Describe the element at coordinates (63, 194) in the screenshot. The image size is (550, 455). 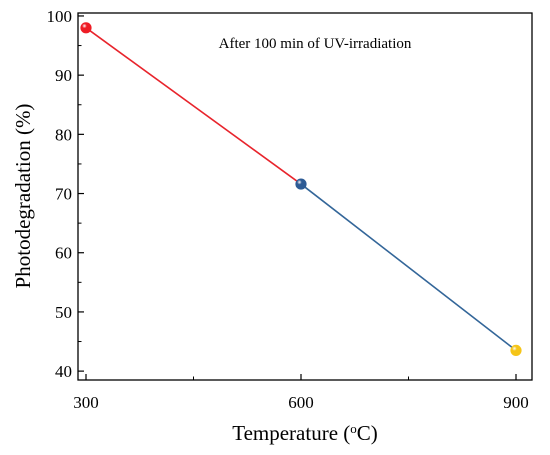
I see `y-tick-label: 70` at that location.